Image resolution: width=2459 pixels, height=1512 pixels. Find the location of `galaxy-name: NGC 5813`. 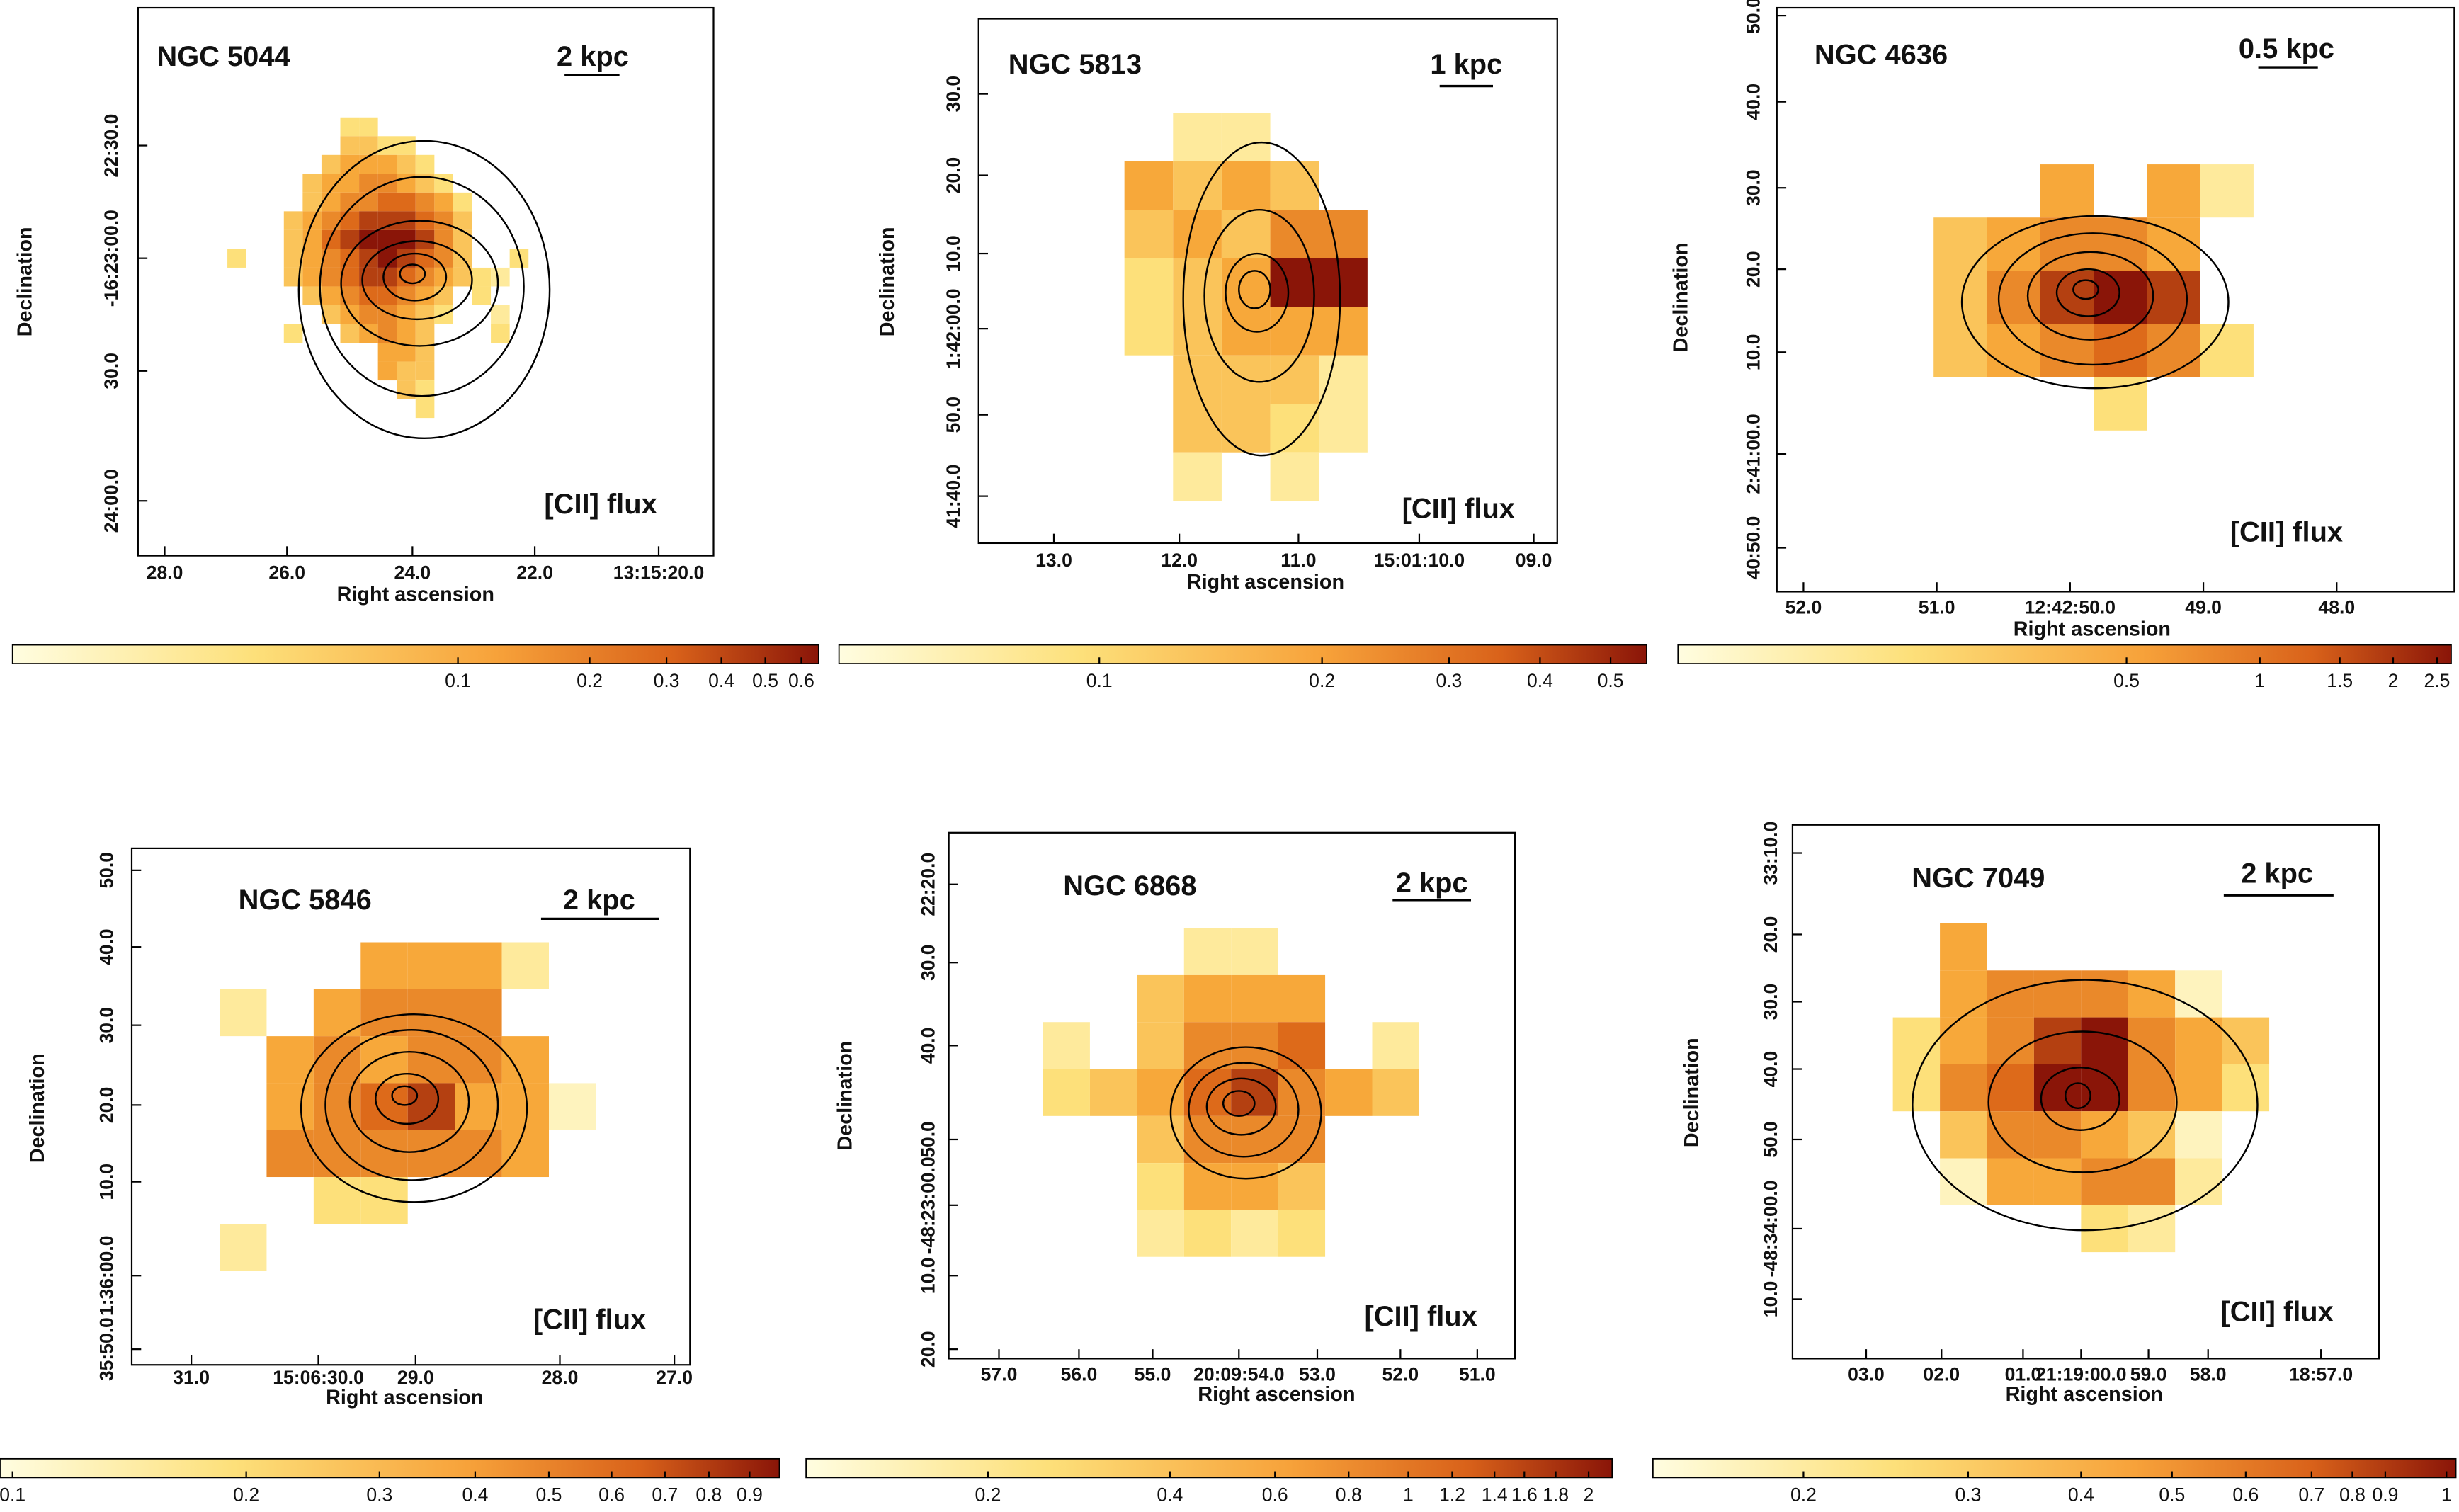

galaxy-name: NGC 5813 is located at coordinates (1075, 64).